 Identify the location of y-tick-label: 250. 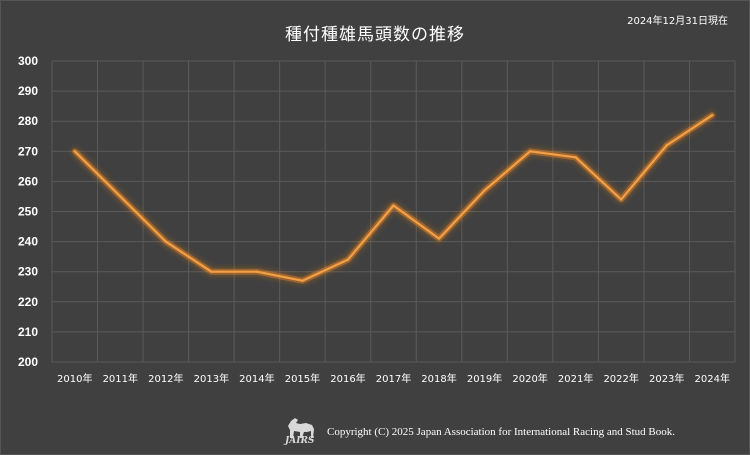
(28, 212).